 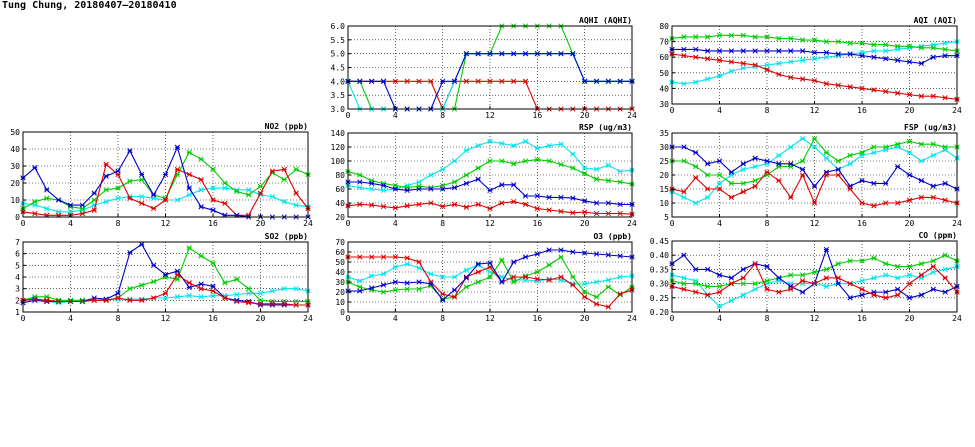 What do you see at coordinates (106, 176) in the screenshot?
I see `no2-blue-point` at bounding box center [106, 176].